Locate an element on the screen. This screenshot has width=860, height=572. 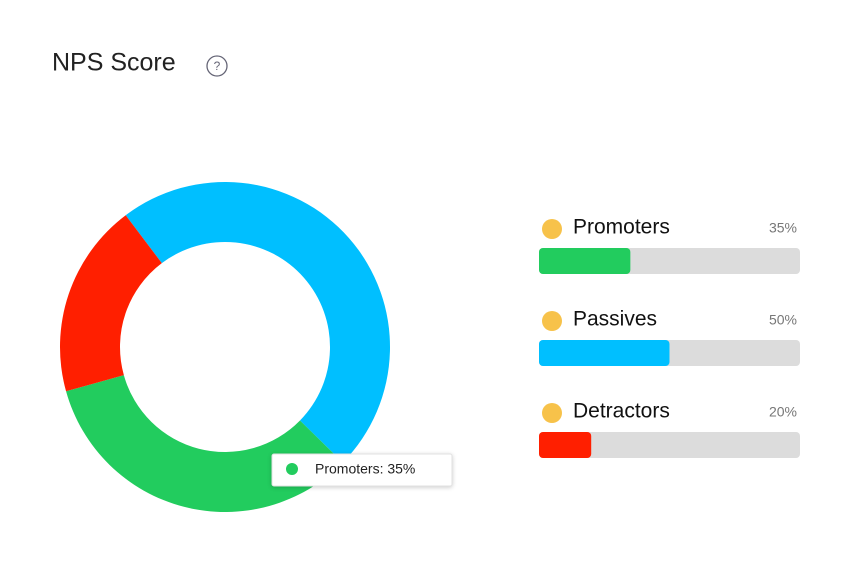
legend-label: Passives is located at coordinates (615, 319).